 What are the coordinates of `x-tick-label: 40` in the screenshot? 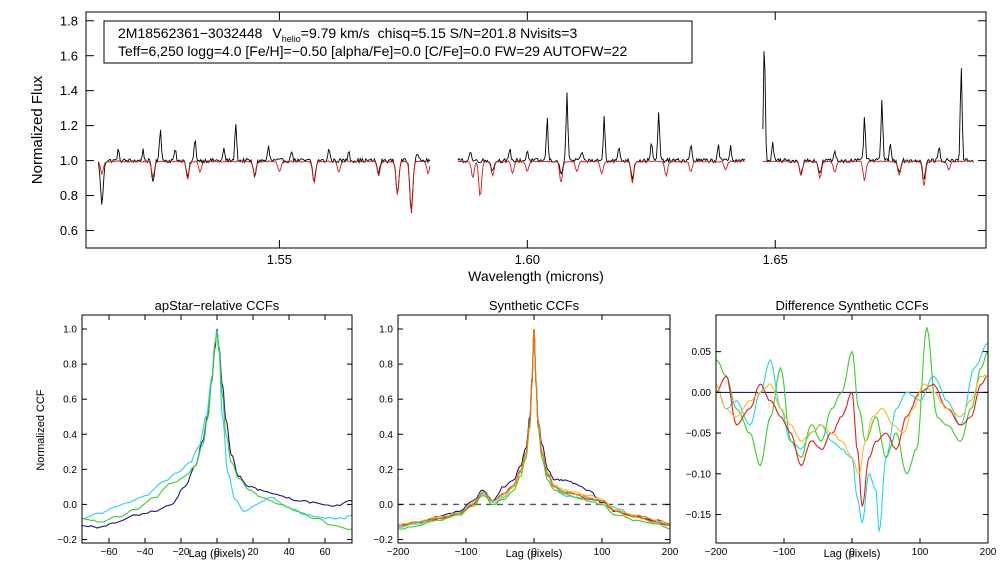 It's located at (289, 552).